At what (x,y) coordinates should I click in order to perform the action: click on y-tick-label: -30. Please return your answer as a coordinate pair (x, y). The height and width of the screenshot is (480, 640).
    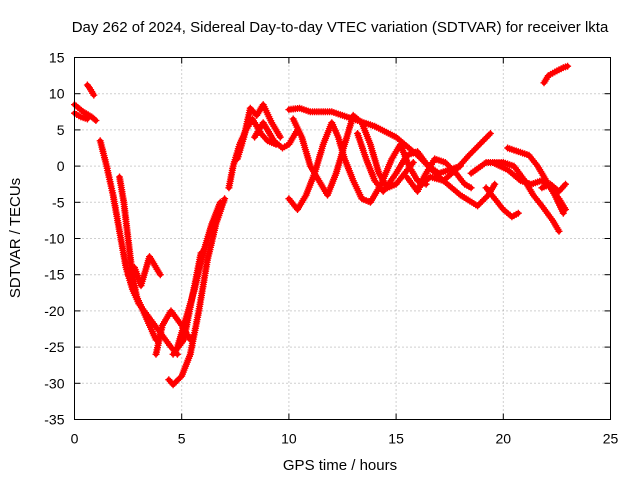
    Looking at the image, I should click on (54, 383).